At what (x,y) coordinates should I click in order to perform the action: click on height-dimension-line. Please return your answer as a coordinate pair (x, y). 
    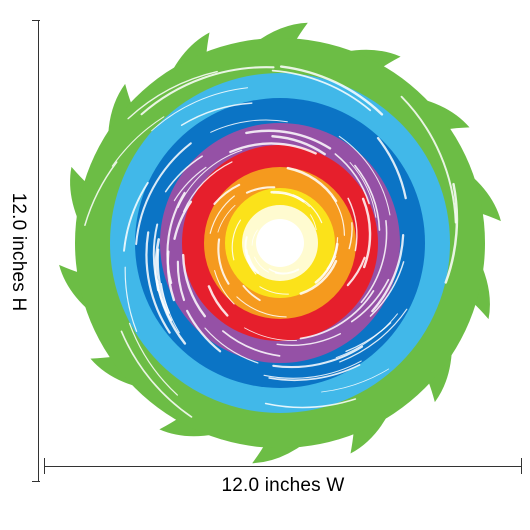
    Looking at the image, I should click on (38, 251).